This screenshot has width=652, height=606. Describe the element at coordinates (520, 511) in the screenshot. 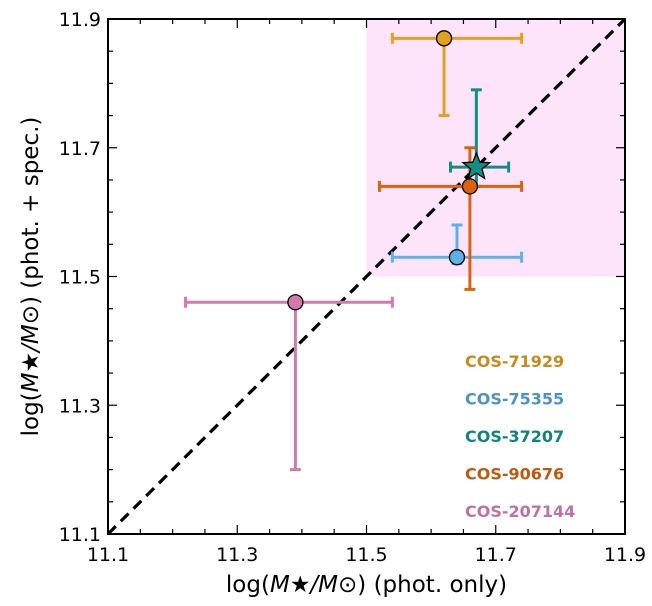

I see `legend-entry: COS-207144` at that location.